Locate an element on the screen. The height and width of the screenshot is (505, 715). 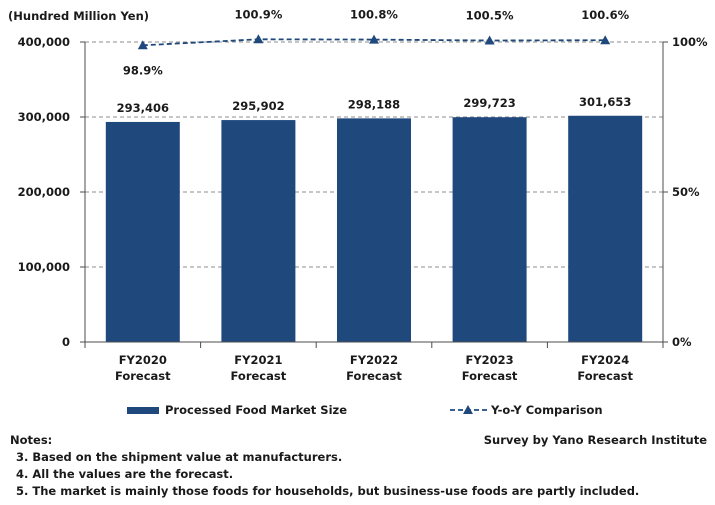
bar-value-label: 295,902 is located at coordinates (258, 106).